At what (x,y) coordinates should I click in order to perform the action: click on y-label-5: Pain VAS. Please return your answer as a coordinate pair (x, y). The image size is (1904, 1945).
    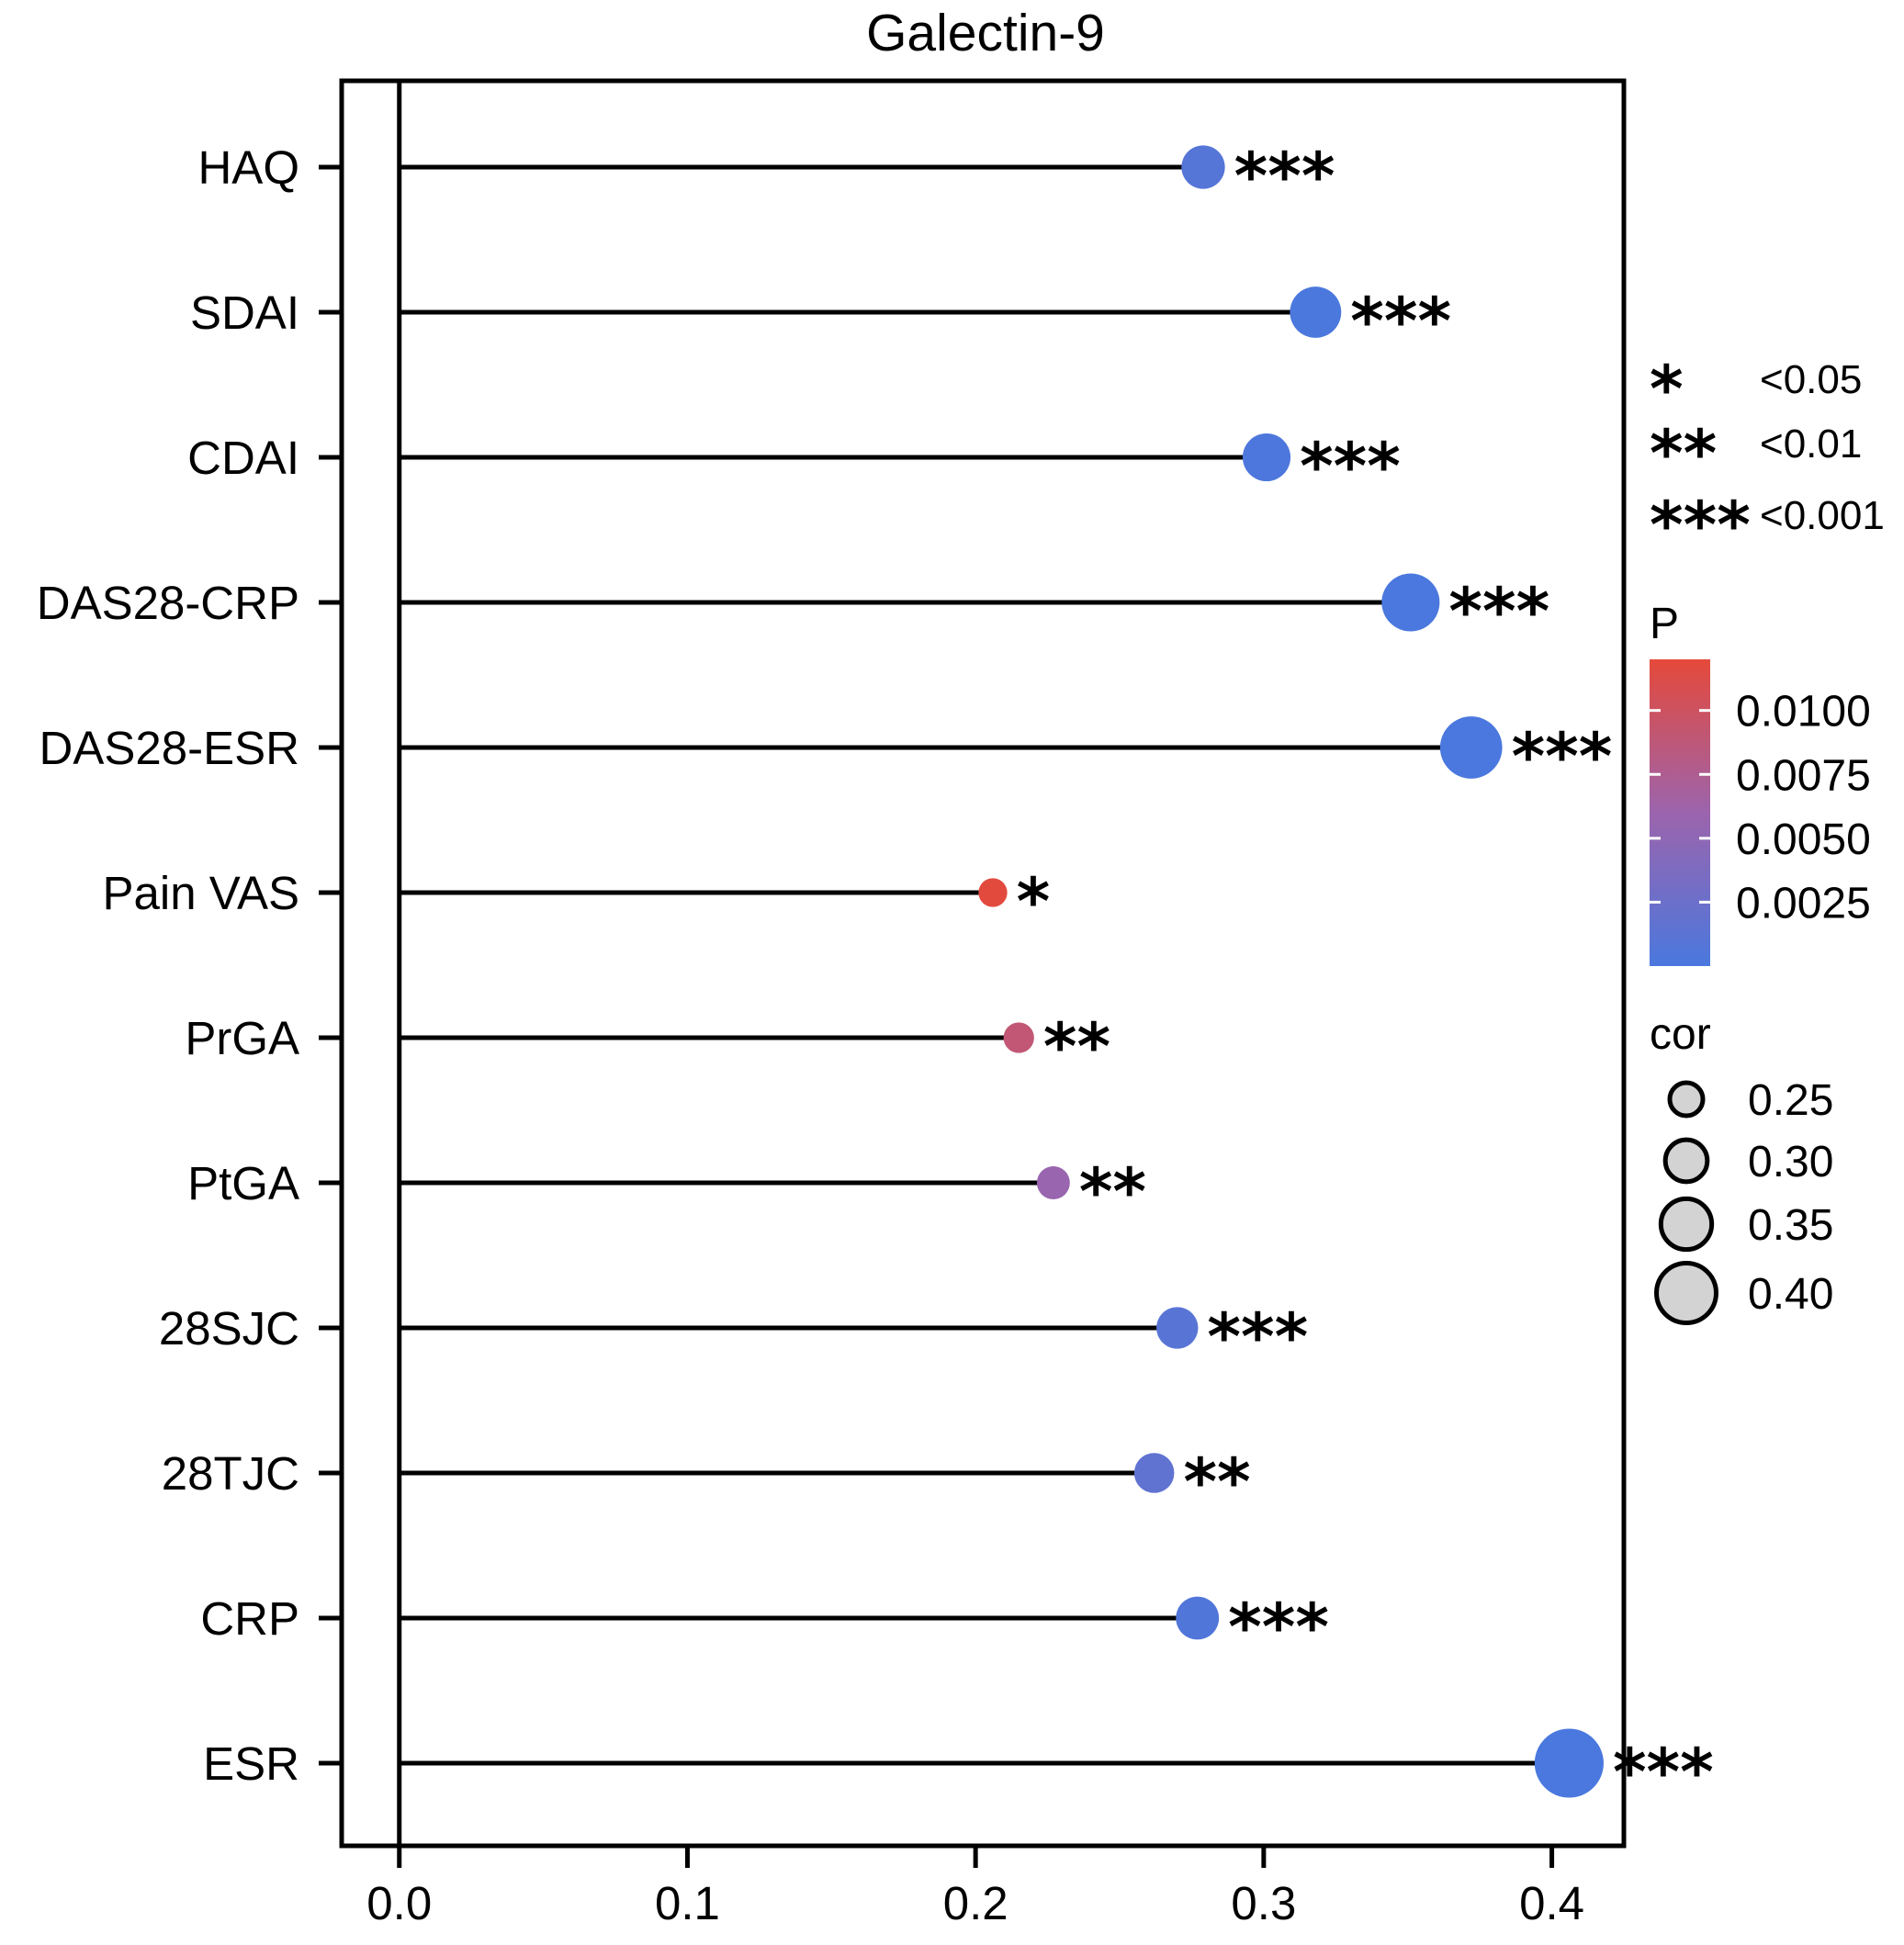
    Looking at the image, I should click on (200, 893).